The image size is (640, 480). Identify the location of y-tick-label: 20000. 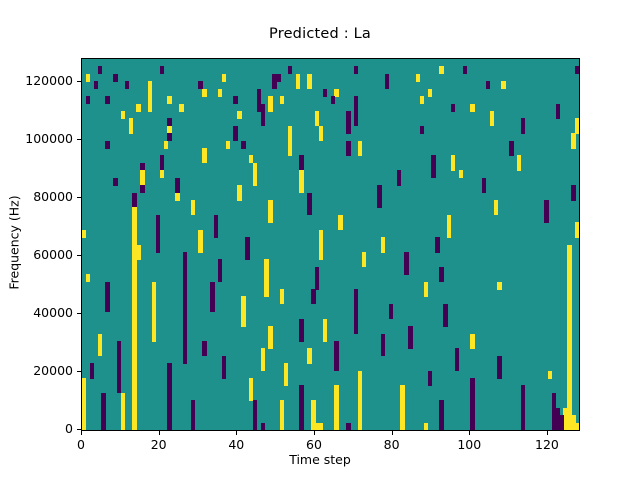
(53, 371).